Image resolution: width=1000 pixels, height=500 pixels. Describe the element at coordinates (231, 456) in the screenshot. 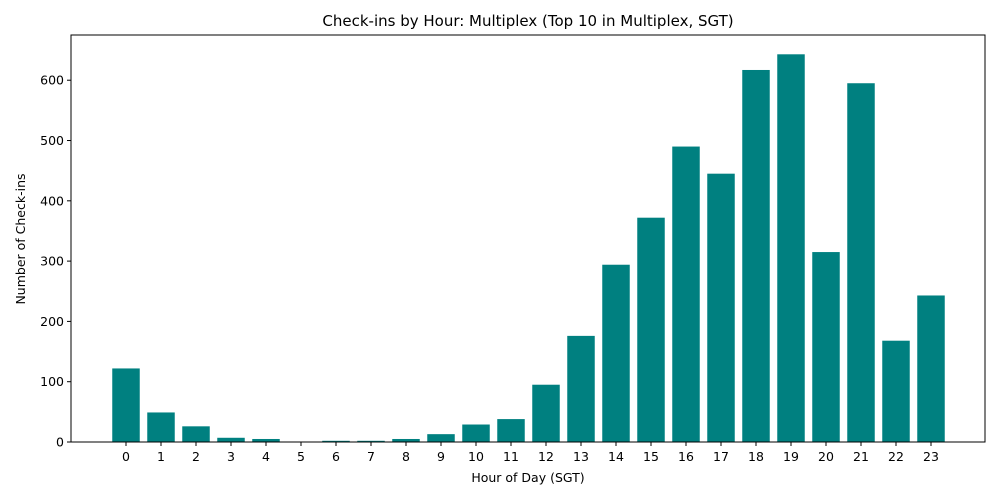

I see `x-tick-label: 3` at that location.